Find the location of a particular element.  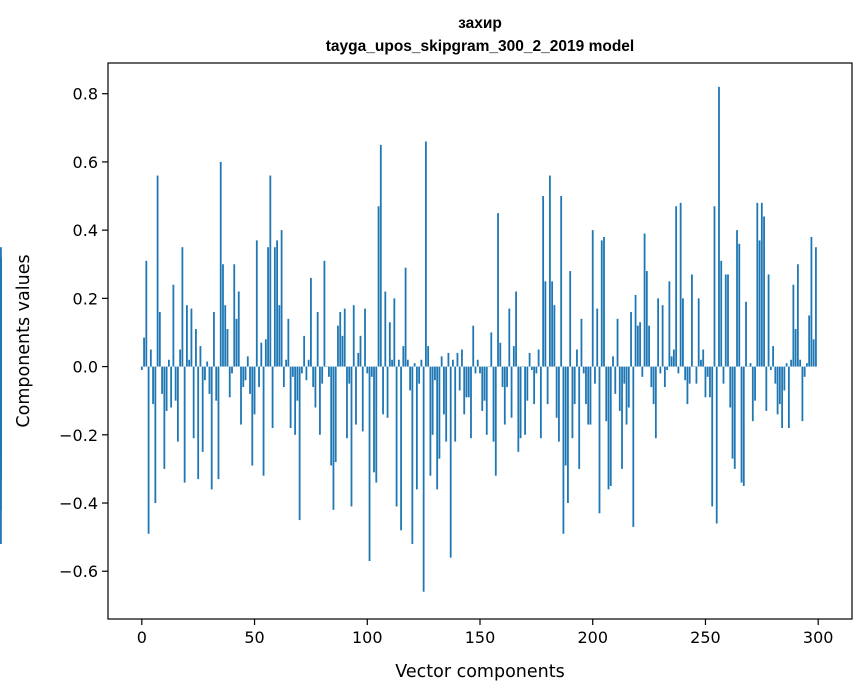

x-tick-label: 100 is located at coordinates (367, 637).